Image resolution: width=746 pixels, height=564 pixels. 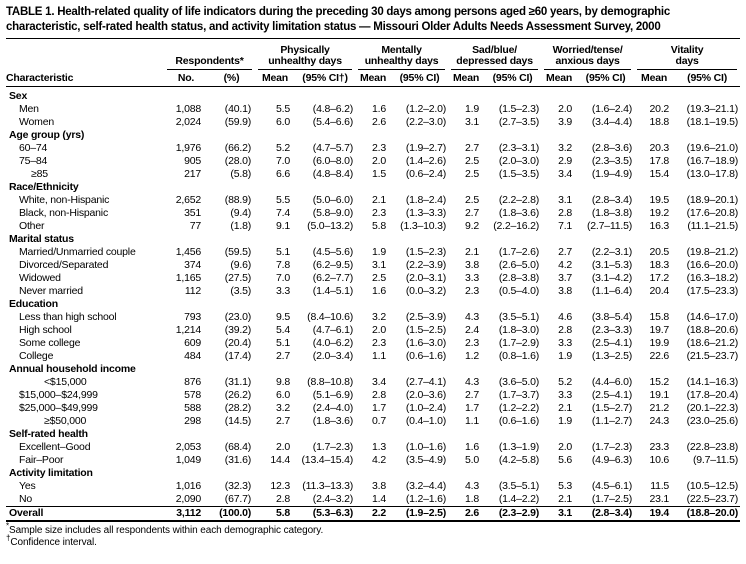 What do you see at coordinates (241, 291) in the screenshot?
I see `cell-pct: (3.5)` at bounding box center [241, 291].